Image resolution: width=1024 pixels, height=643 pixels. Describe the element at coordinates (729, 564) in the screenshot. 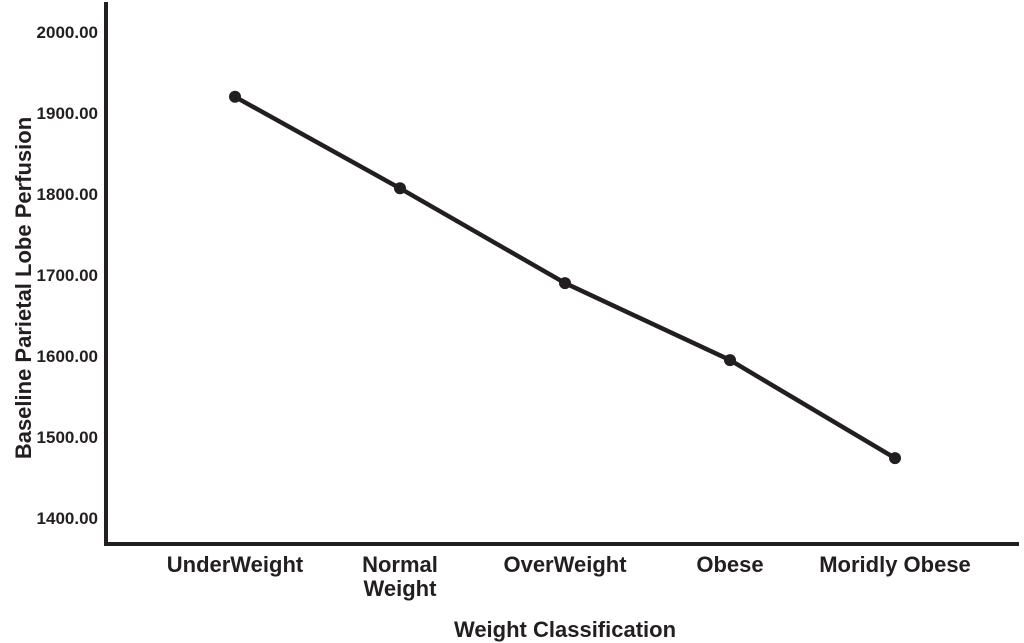

I see `x-category-label: Obese` at that location.